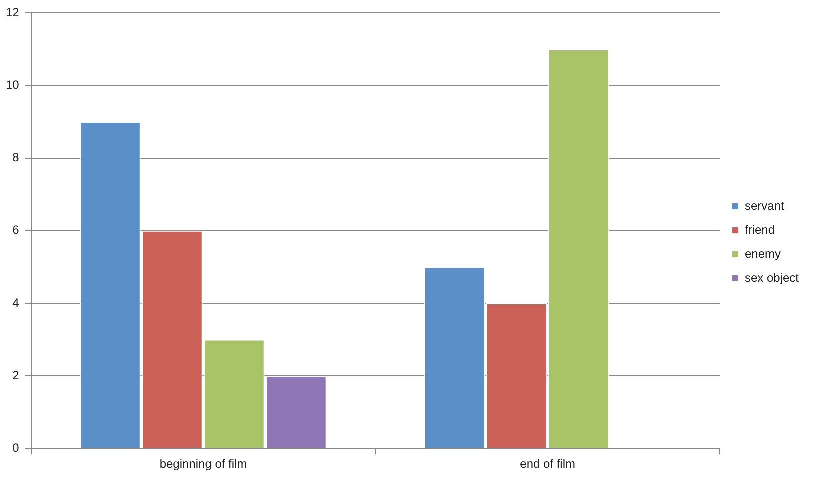  I want to click on legend-label: sex object, so click(772, 277).